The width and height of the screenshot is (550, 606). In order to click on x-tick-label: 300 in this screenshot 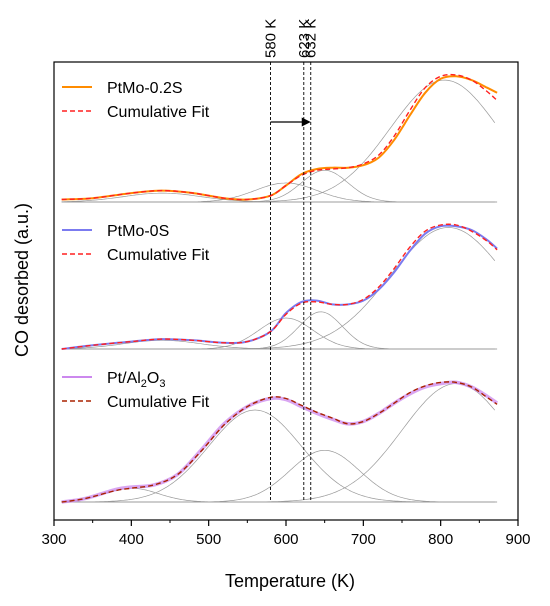, I will do `click(53, 539)`.